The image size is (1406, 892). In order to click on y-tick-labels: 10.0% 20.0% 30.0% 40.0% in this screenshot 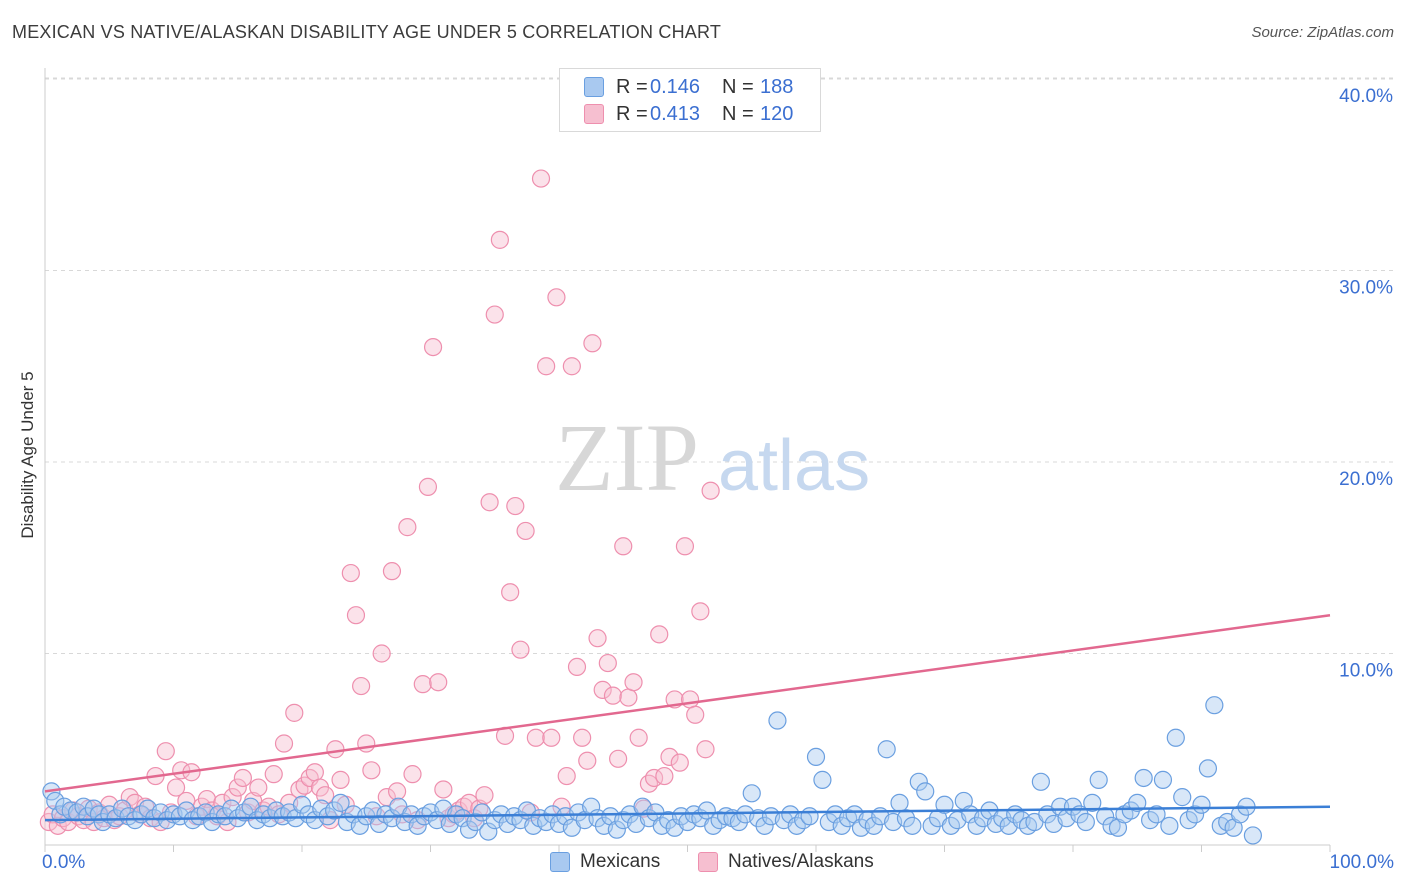, I will do `click(1366, 384)`.